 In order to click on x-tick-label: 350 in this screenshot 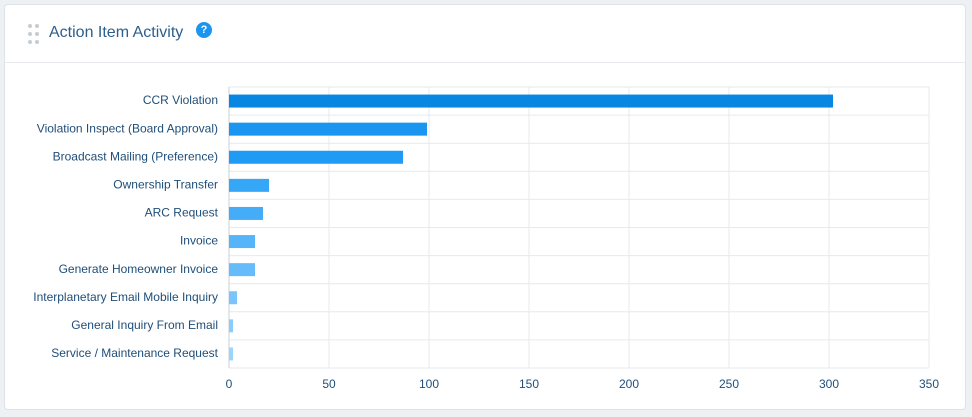, I will do `click(929, 384)`.